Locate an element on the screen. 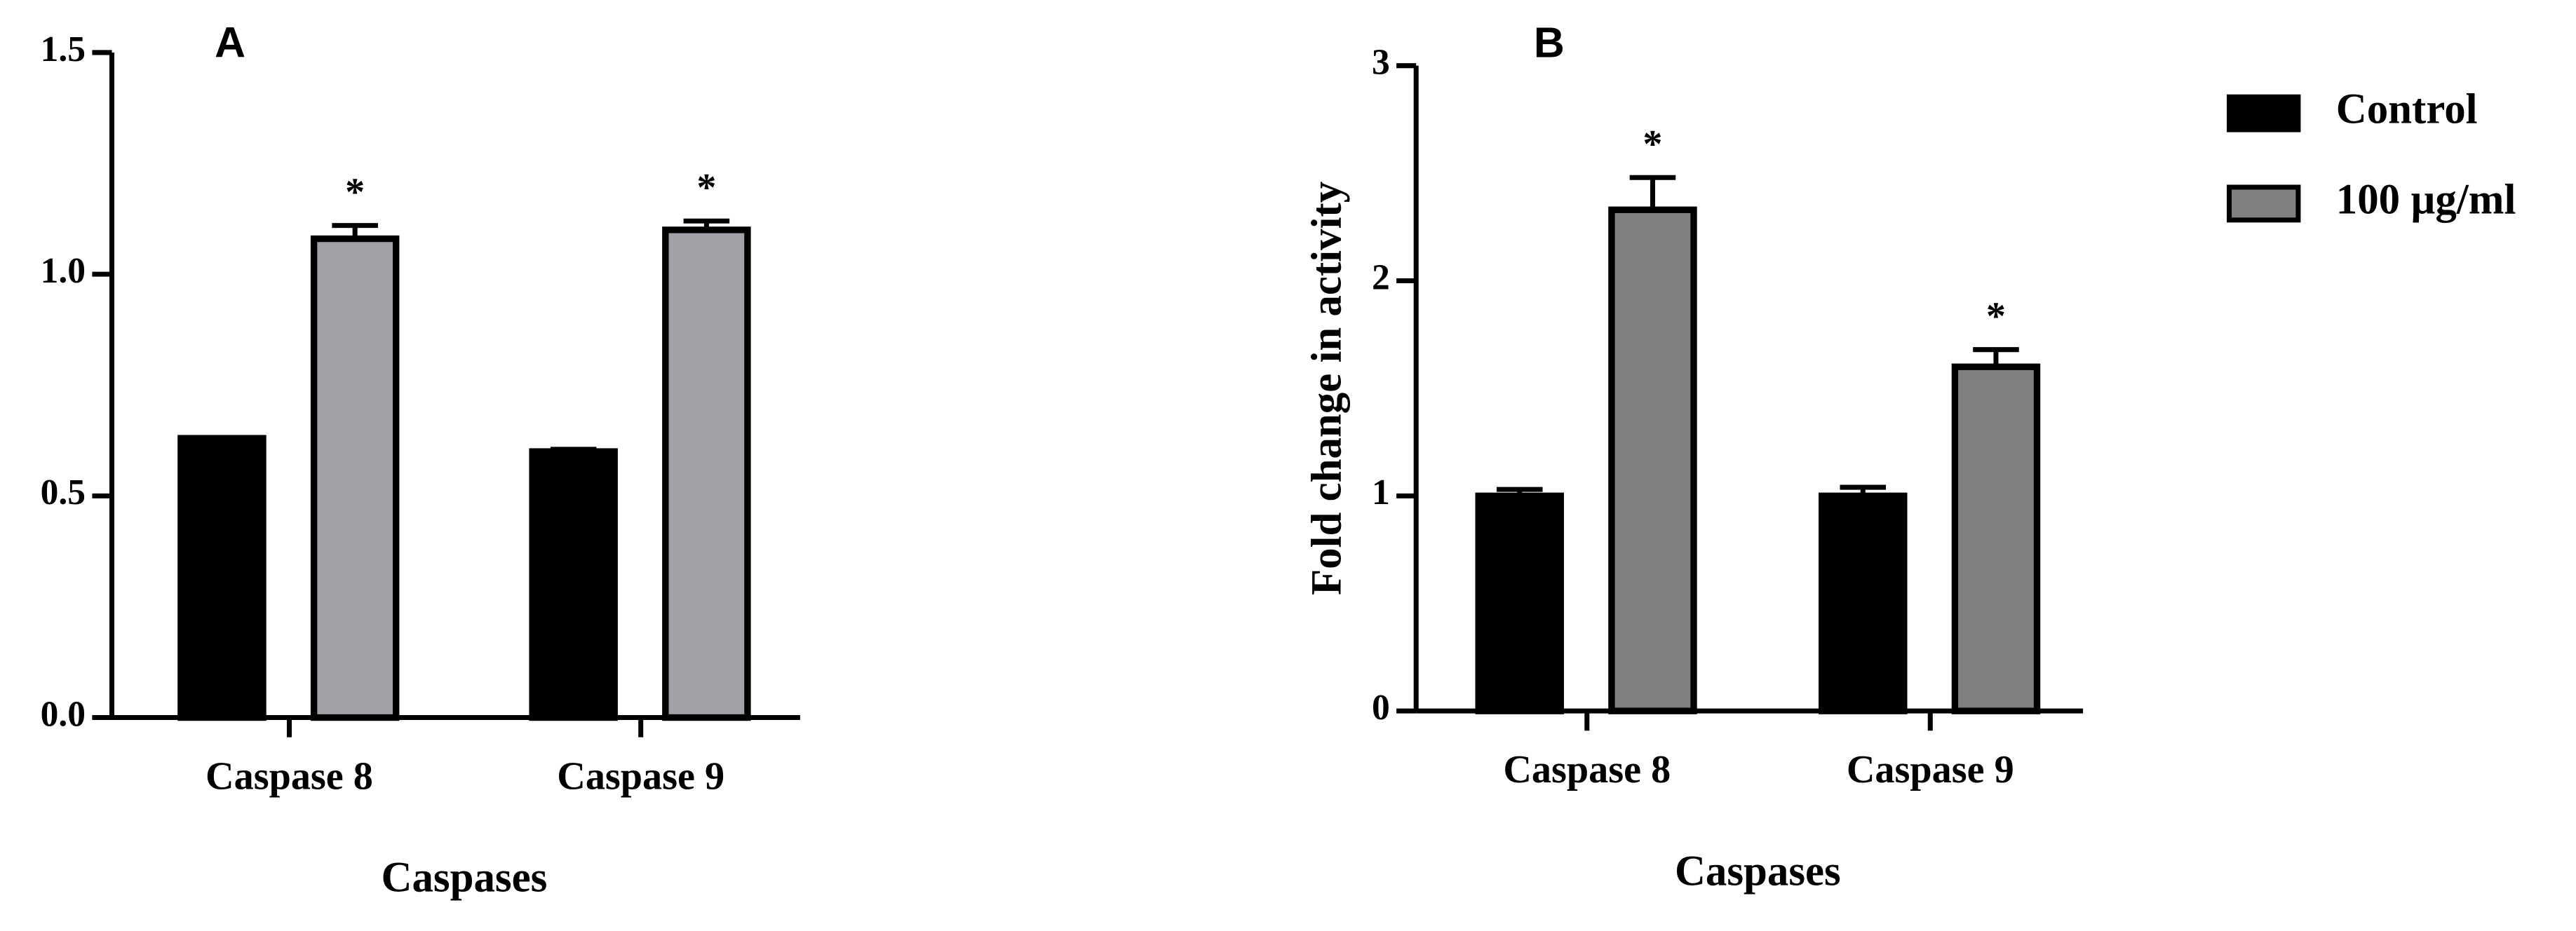 Image resolution: width=2576 pixels, height=931 pixels. y-tick-label: 0.5 is located at coordinates (63, 492).